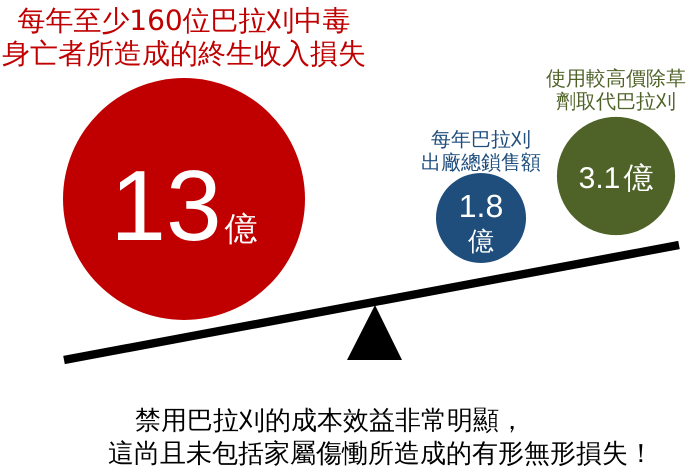 The width and height of the screenshot is (691, 476). What do you see at coordinates (481, 222) in the screenshot?
I see `data-label: 1.8億` at bounding box center [481, 222].